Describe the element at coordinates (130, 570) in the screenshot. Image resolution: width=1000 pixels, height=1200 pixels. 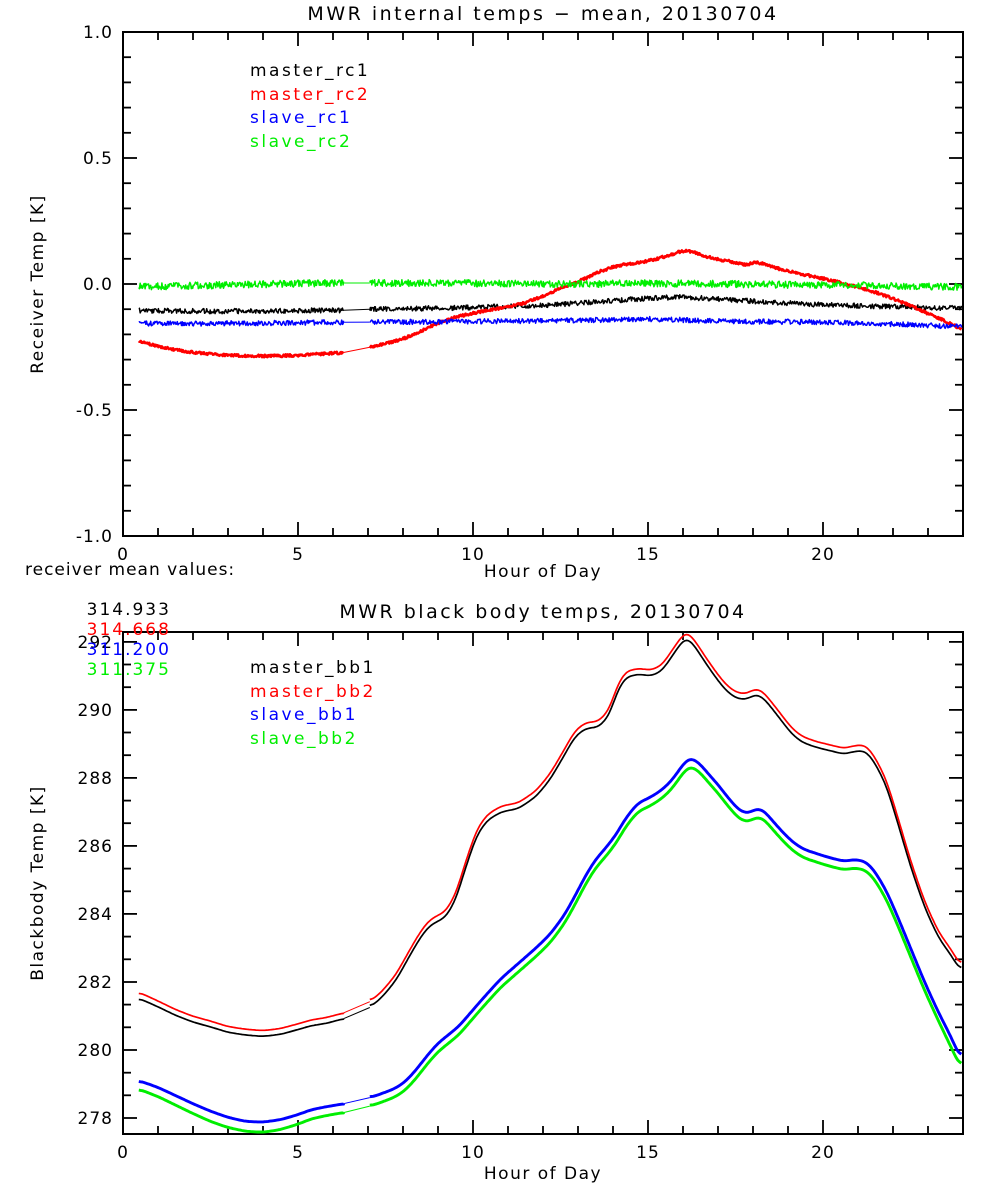
I see `receiver-mean-values-label: receiver mean values:` at that location.